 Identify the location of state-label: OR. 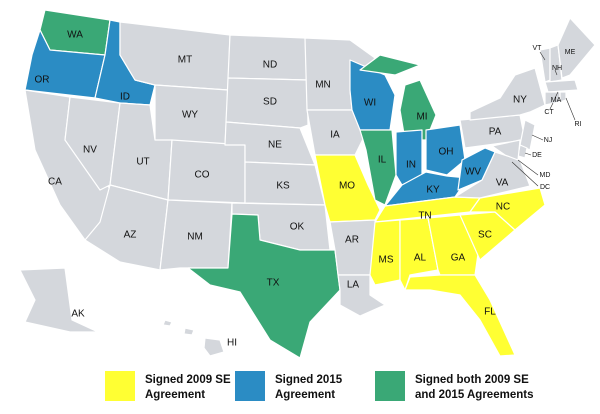
(42, 80).